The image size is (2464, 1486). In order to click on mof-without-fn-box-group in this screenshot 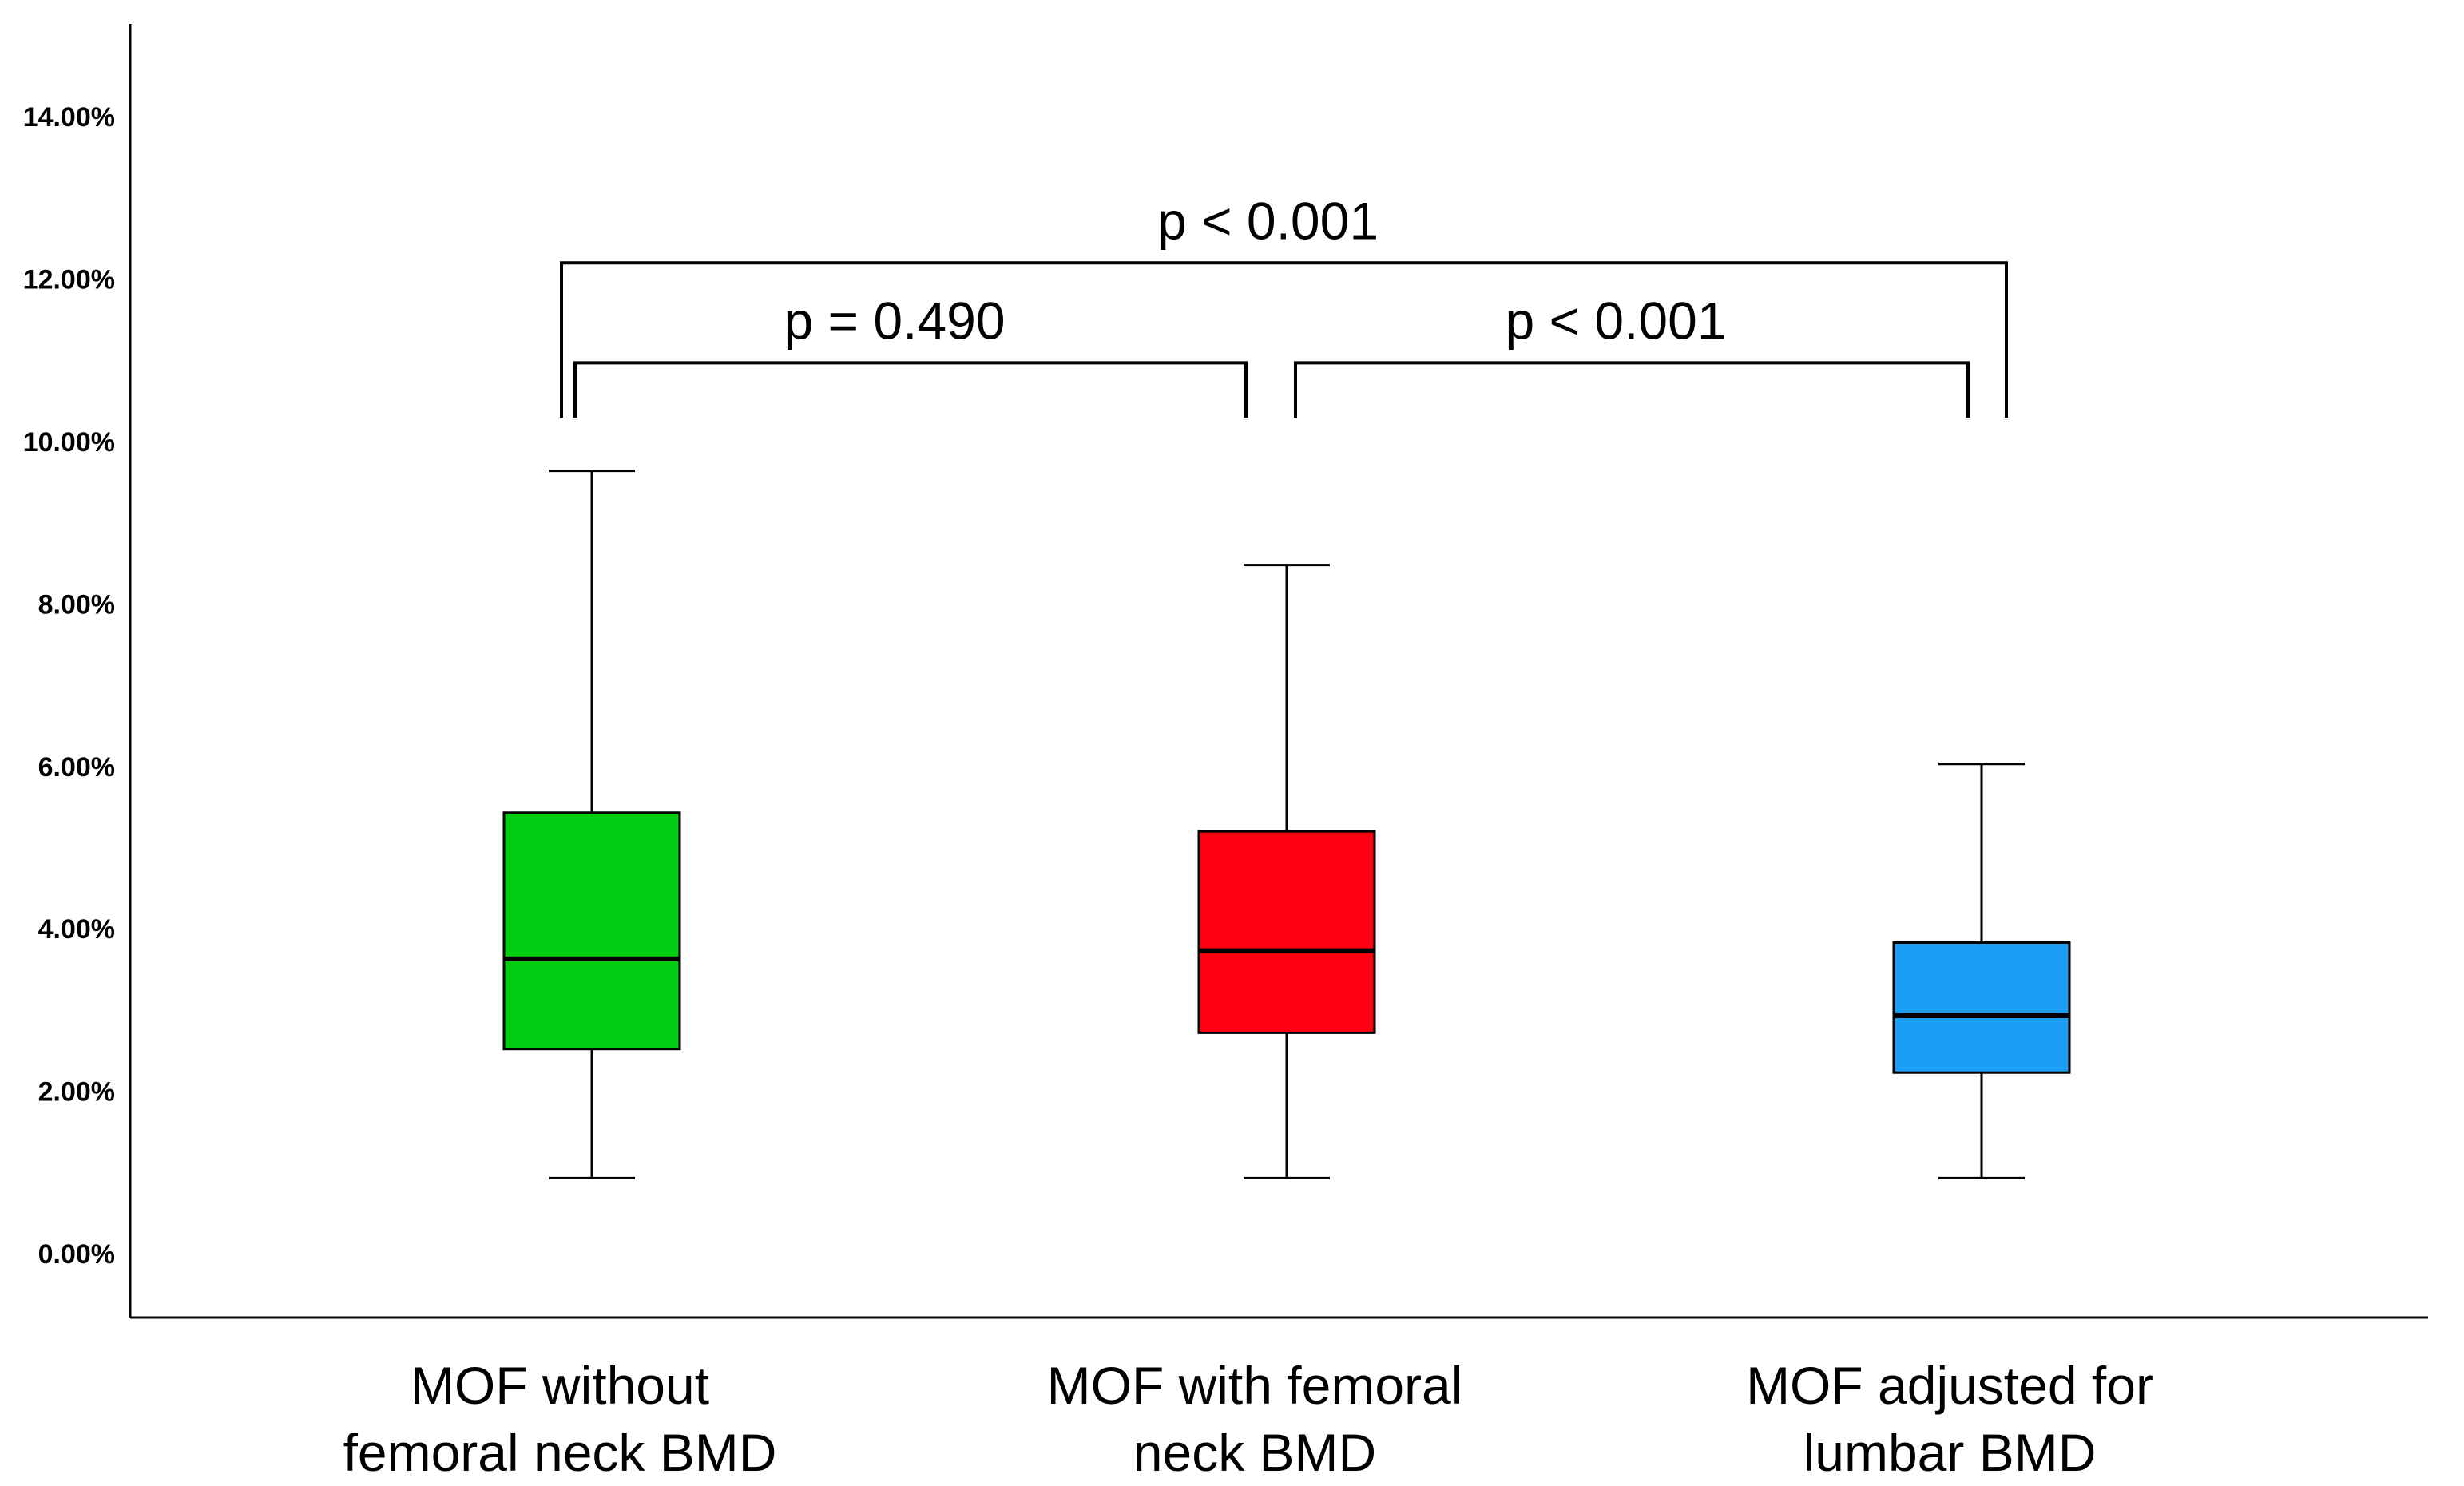, I will do `click(591, 824)`.